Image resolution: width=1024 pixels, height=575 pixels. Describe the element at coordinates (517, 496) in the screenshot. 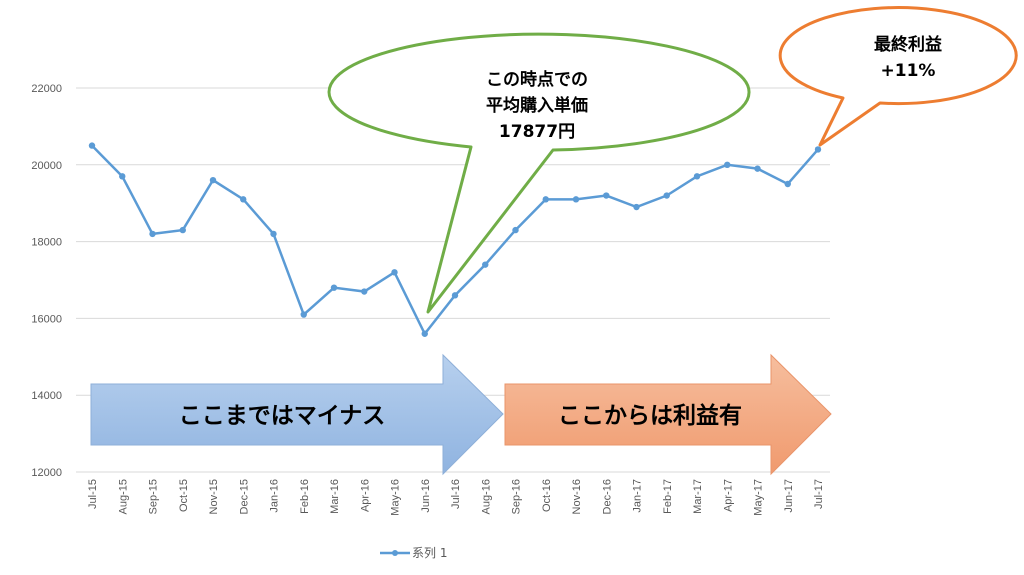

I see `x-tick-label: Sep-16` at that location.